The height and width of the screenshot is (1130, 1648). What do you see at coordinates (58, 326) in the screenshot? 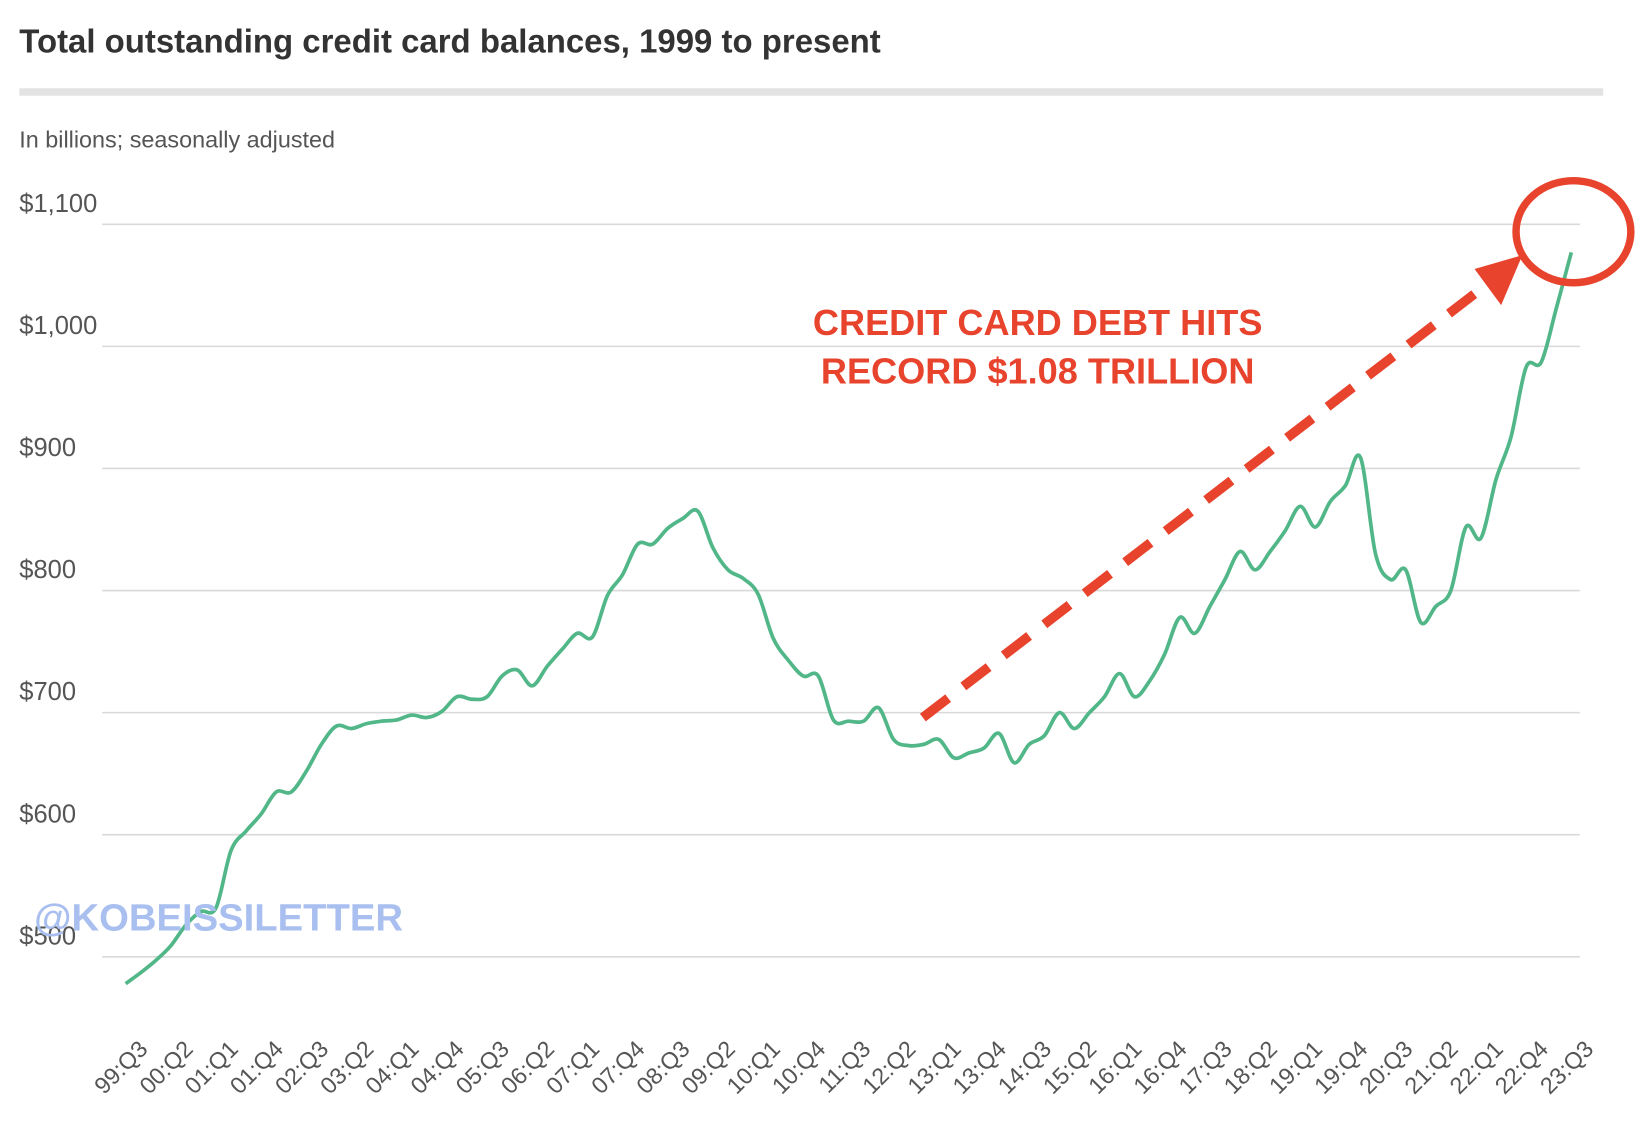
I see `y-tick-label: $1,000` at bounding box center [58, 326].